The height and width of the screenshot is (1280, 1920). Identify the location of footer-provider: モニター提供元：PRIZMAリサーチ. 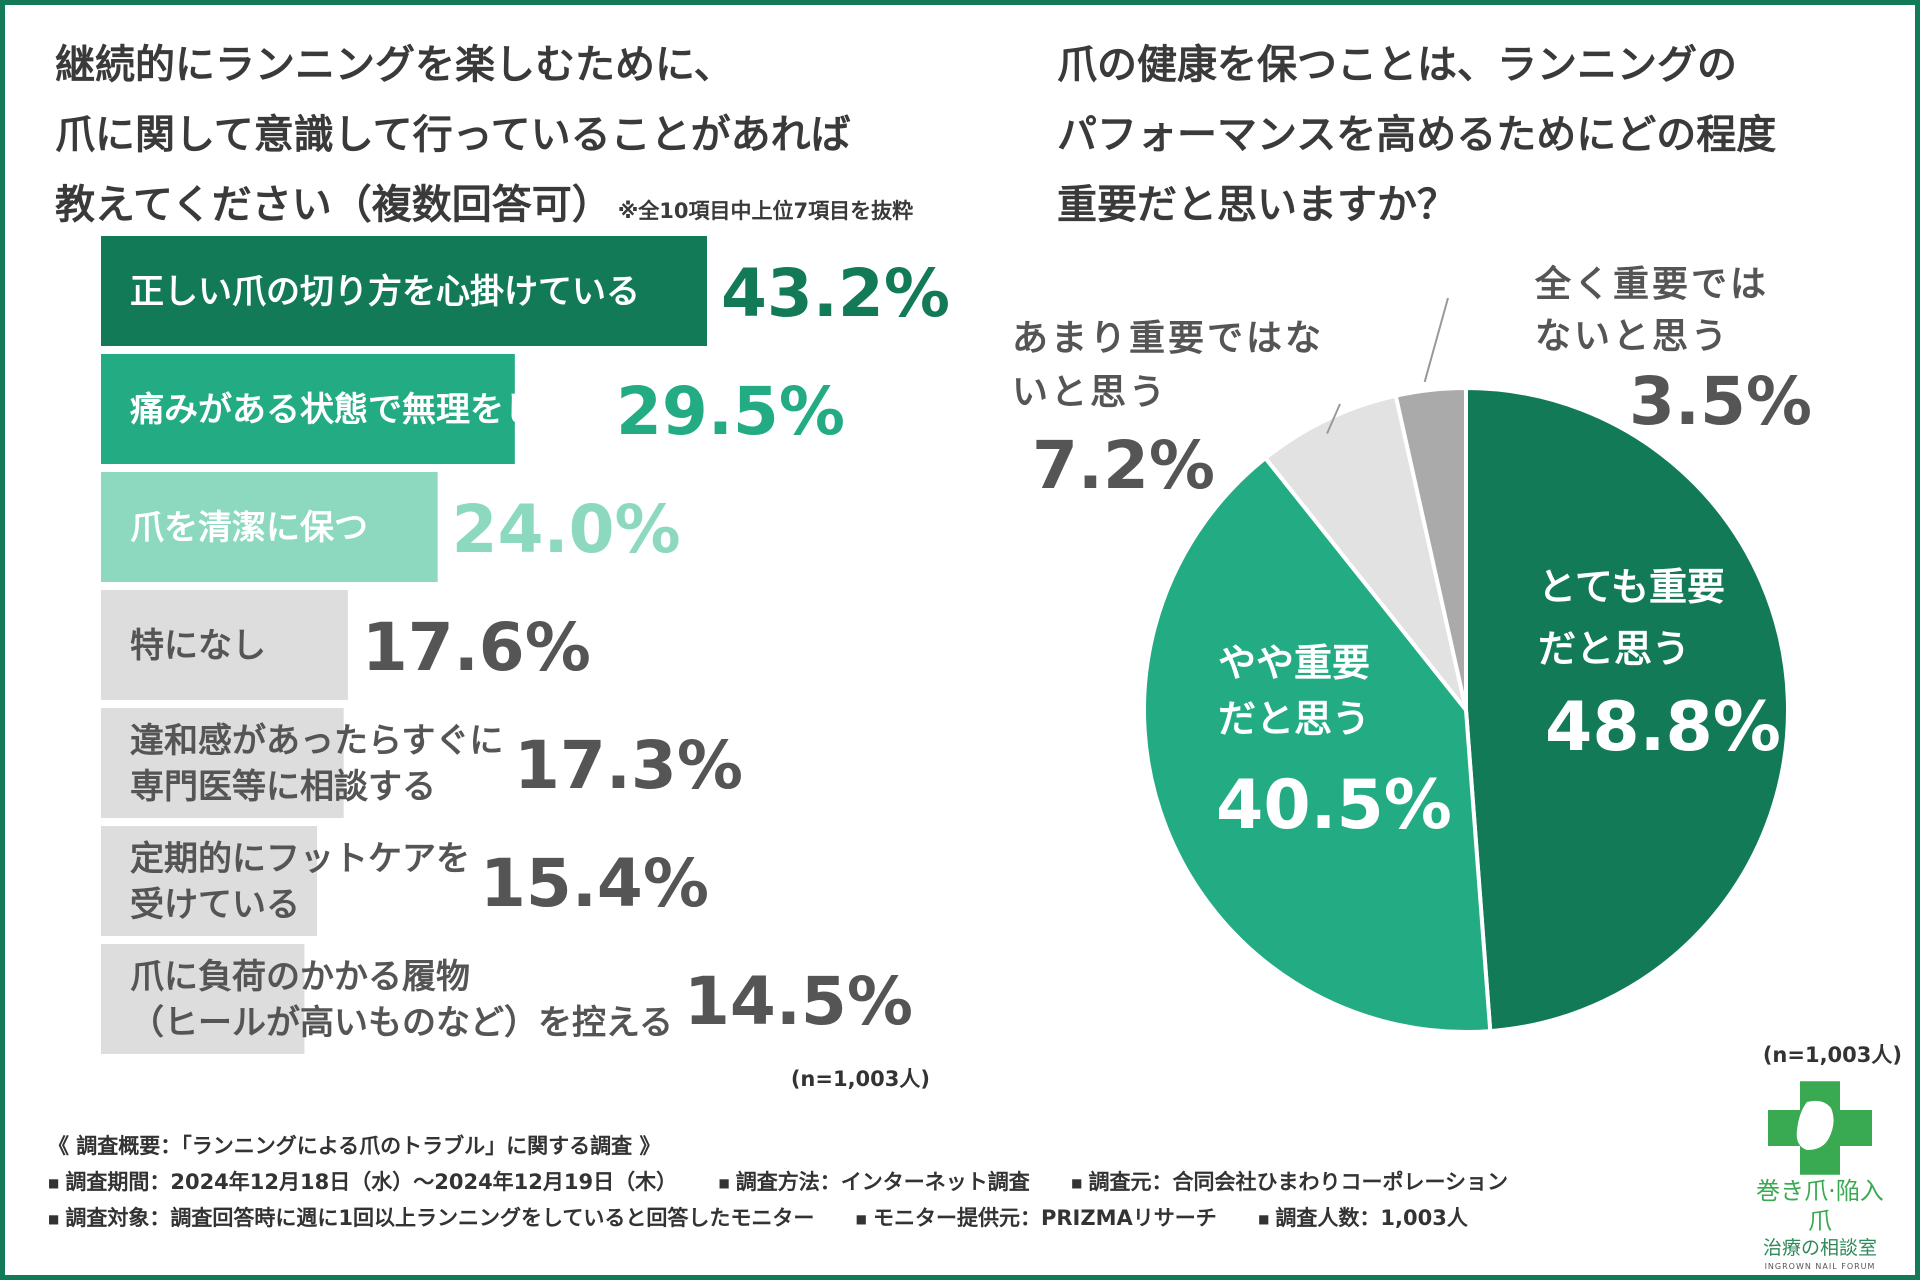
(1044, 1218).